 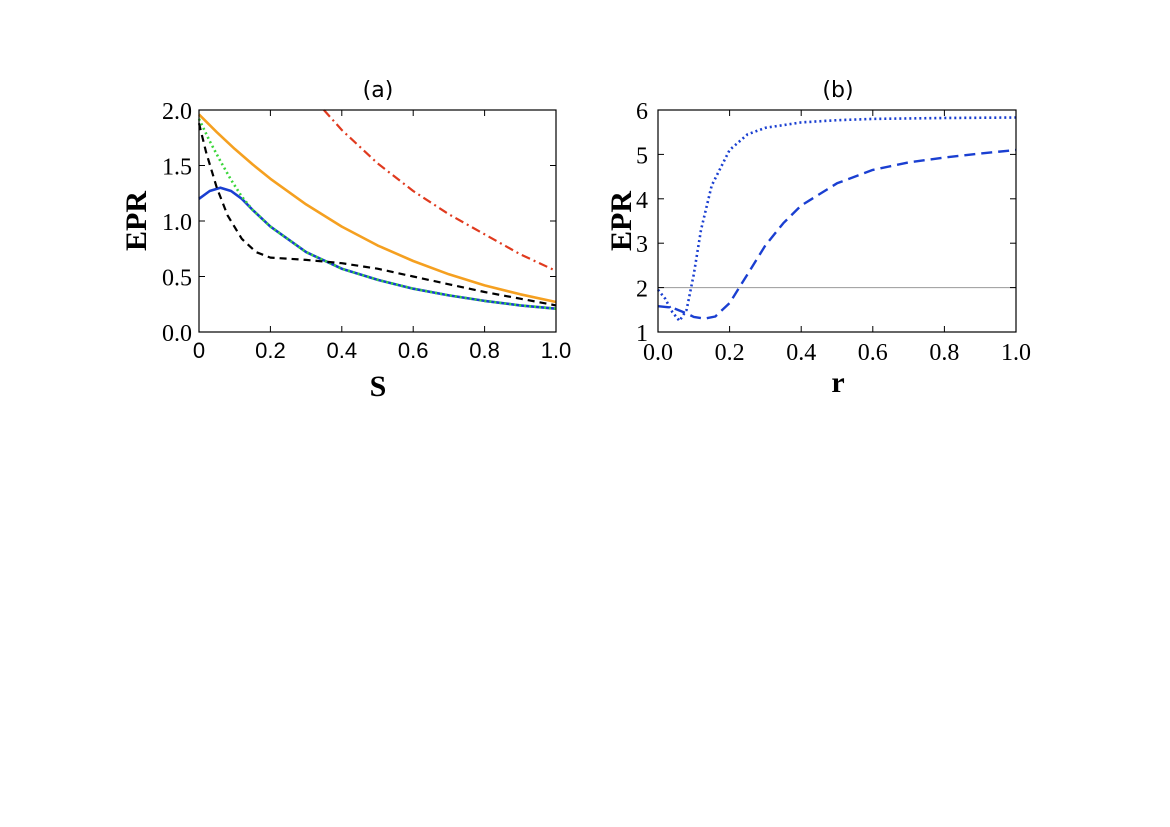 What do you see at coordinates (177, 223) in the screenshot?
I see `panel-a-y-tick-label: 1.0` at bounding box center [177, 223].